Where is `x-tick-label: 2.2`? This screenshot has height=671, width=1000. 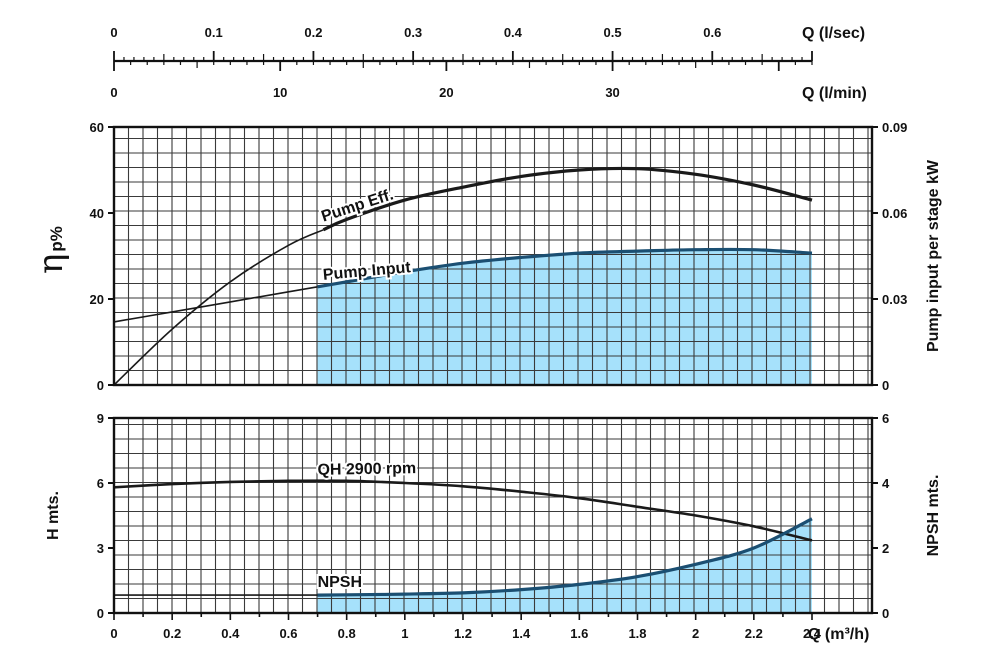 x-tick-label: 2.2 is located at coordinates (754, 633).